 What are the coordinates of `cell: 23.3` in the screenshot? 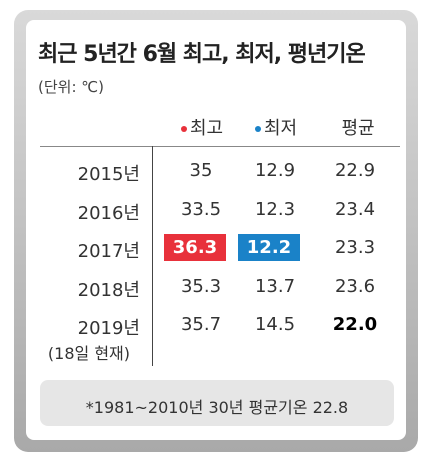 It's located at (355, 247).